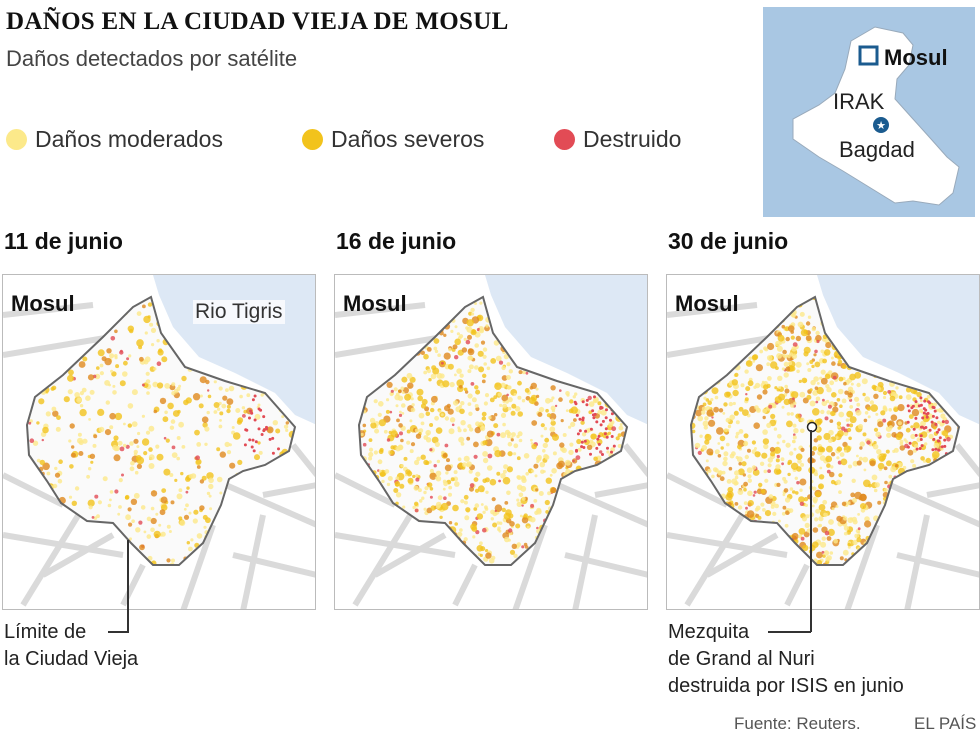 The height and width of the screenshot is (748, 980). What do you see at coordinates (45, 632) in the screenshot?
I see `boundary-annotation-line1: Límite de` at bounding box center [45, 632].